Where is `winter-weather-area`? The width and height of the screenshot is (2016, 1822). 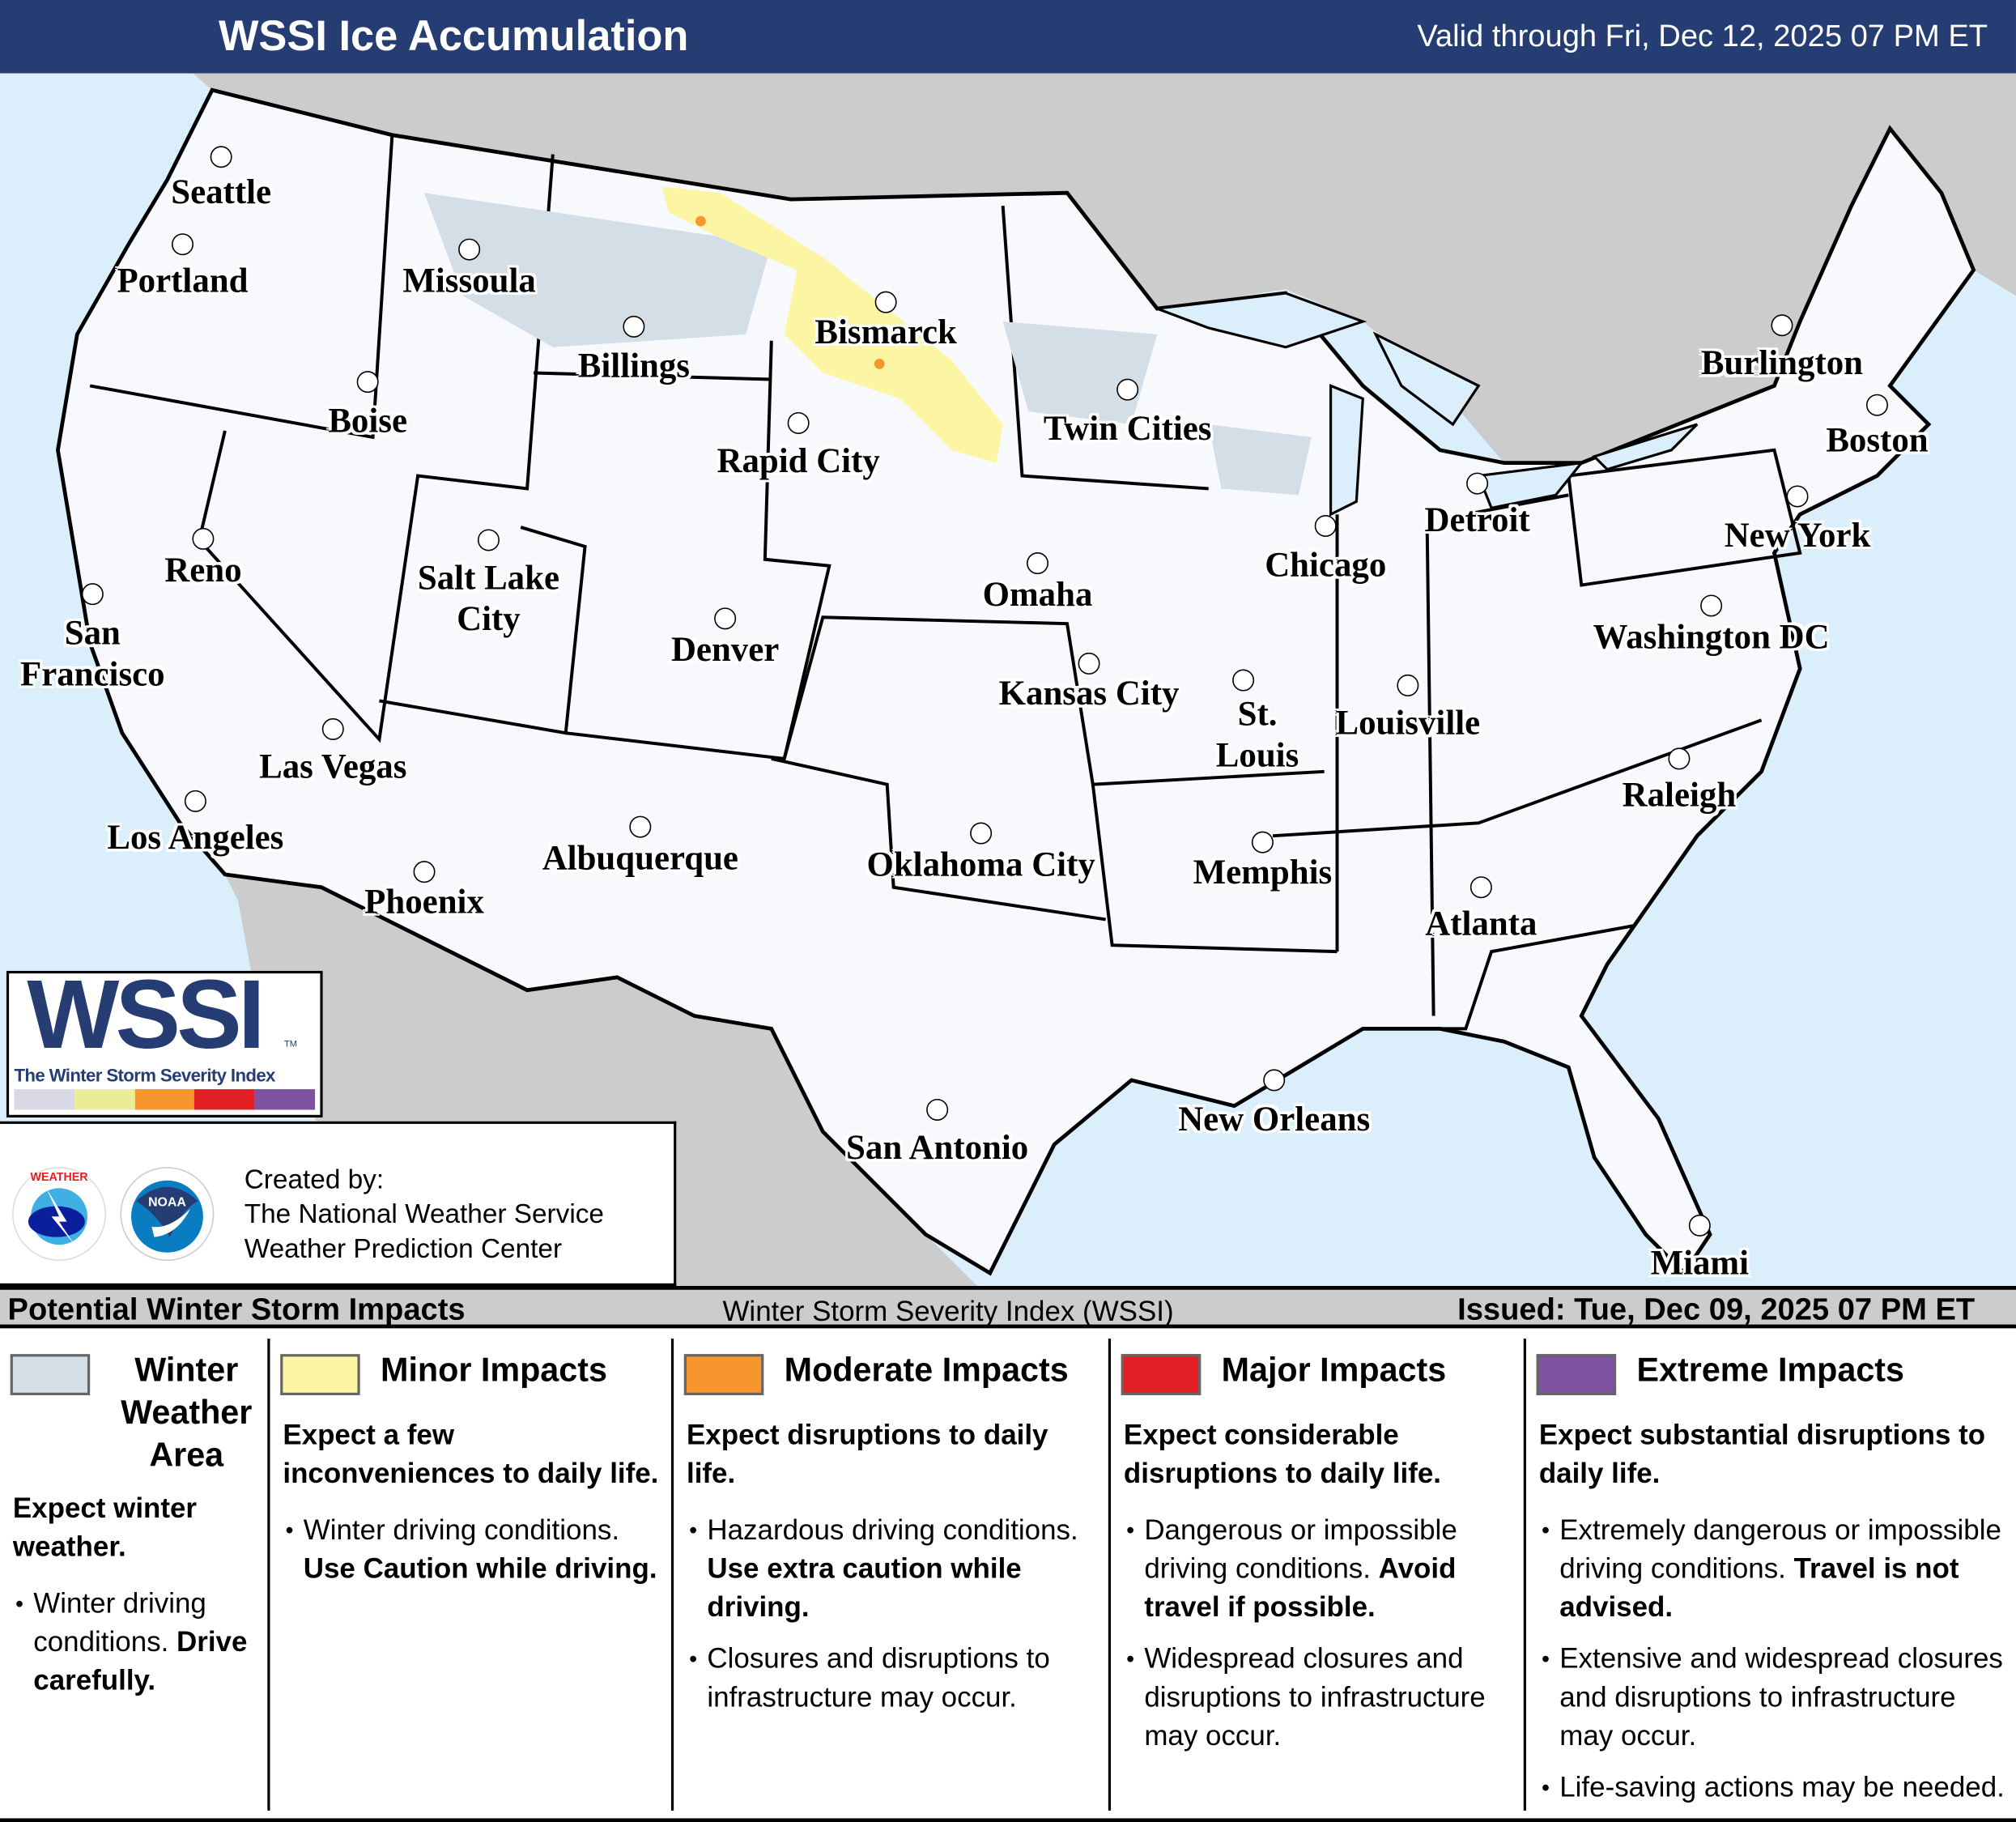 winter-weather-area is located at coordinates (868, 344).